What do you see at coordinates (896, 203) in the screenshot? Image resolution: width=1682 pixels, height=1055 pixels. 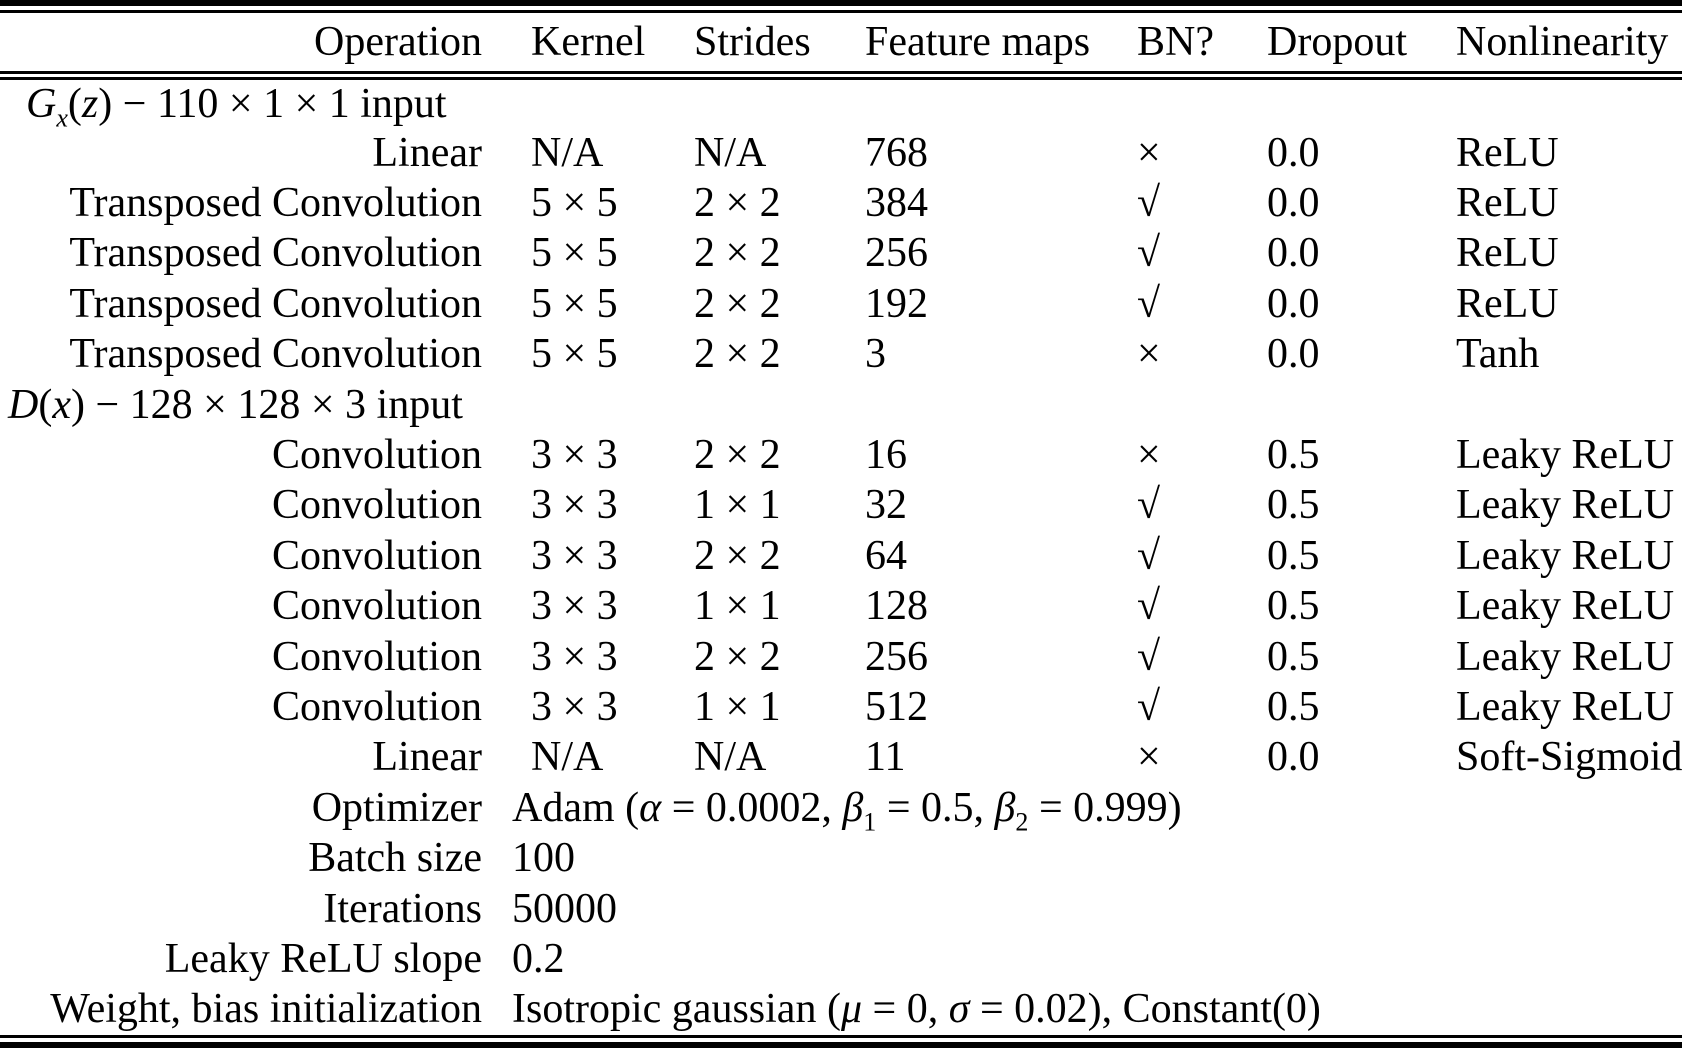 I see `cell-feature-maps: 384` at bounding box center [896, 203].